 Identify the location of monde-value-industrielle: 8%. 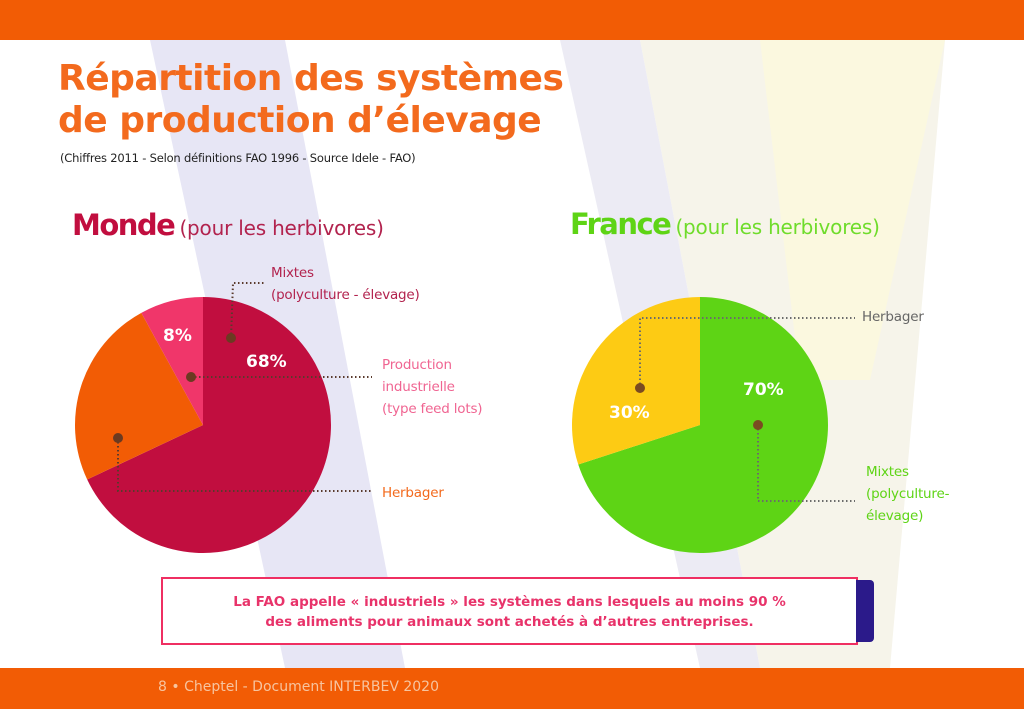
(177, 336).